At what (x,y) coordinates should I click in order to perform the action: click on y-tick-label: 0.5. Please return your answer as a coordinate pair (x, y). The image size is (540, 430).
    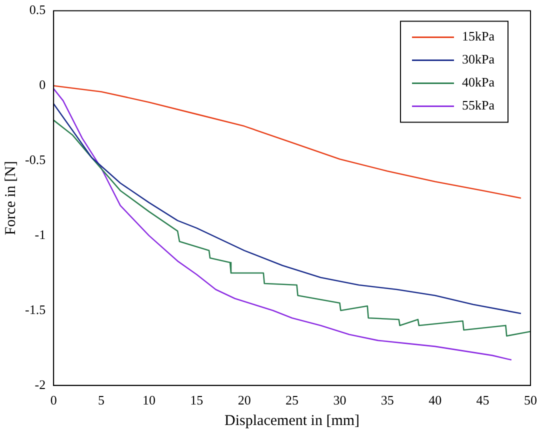
    Looking at the image, I should click on (37, 10).